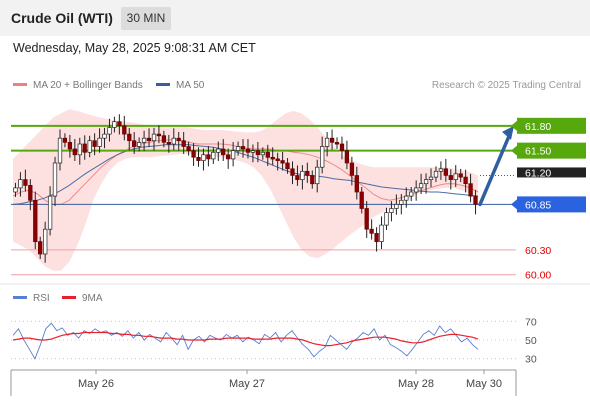  Describe the element at coordinates (551, 150) in the screenshot. I see `level-tag-61.50` at that location.